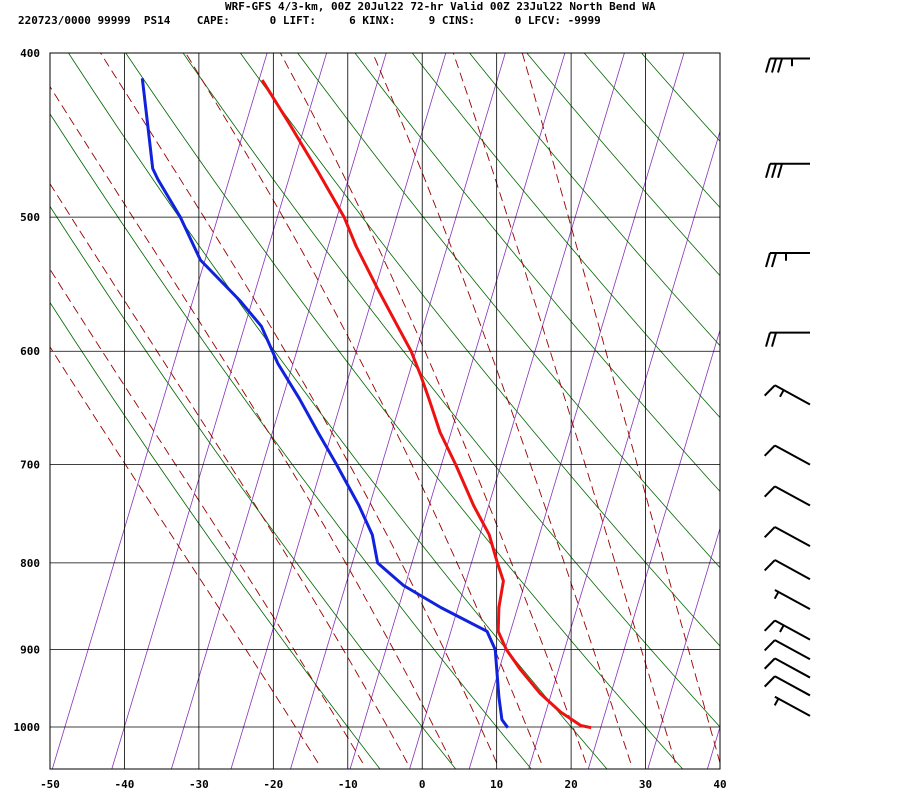 This screenshot has width=900, height=800. I want to click on pressure-tick-label: 600, so click(30, 351).